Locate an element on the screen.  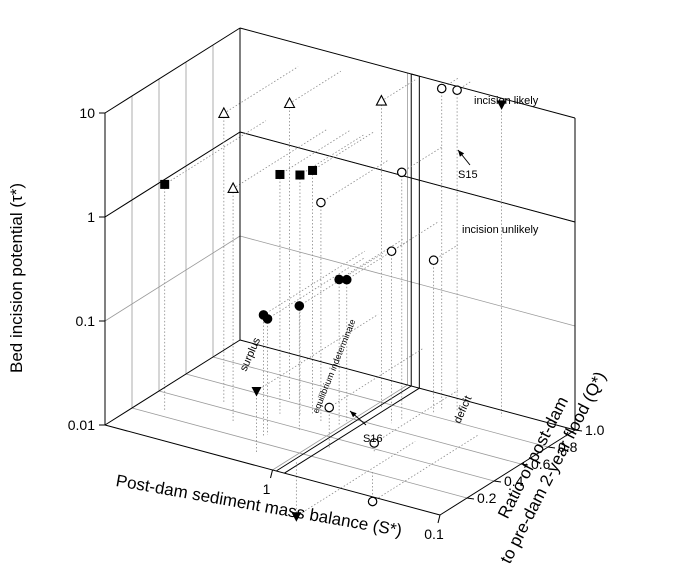
y-tick-label: 0.4 is located at coordinates (514, 481).